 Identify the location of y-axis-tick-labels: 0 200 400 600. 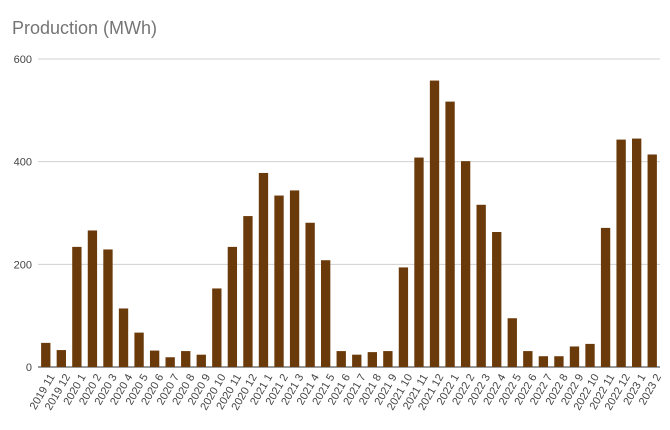
(23, 214).